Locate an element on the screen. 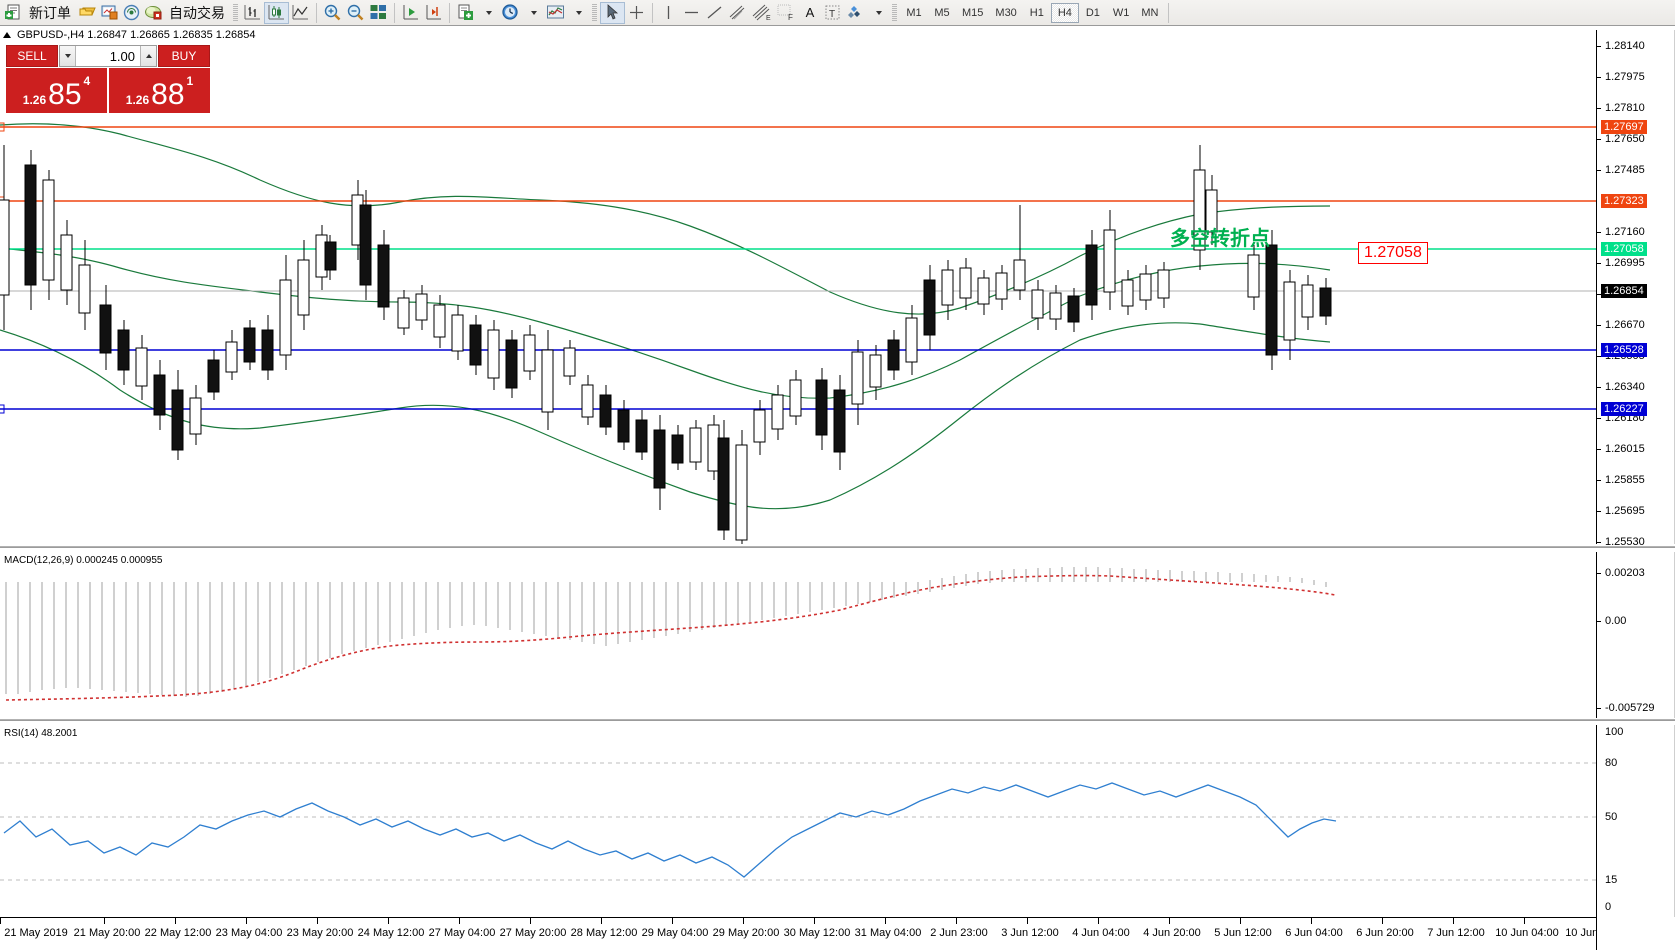  volume-decrement-button is located at coordinates (68, 56).